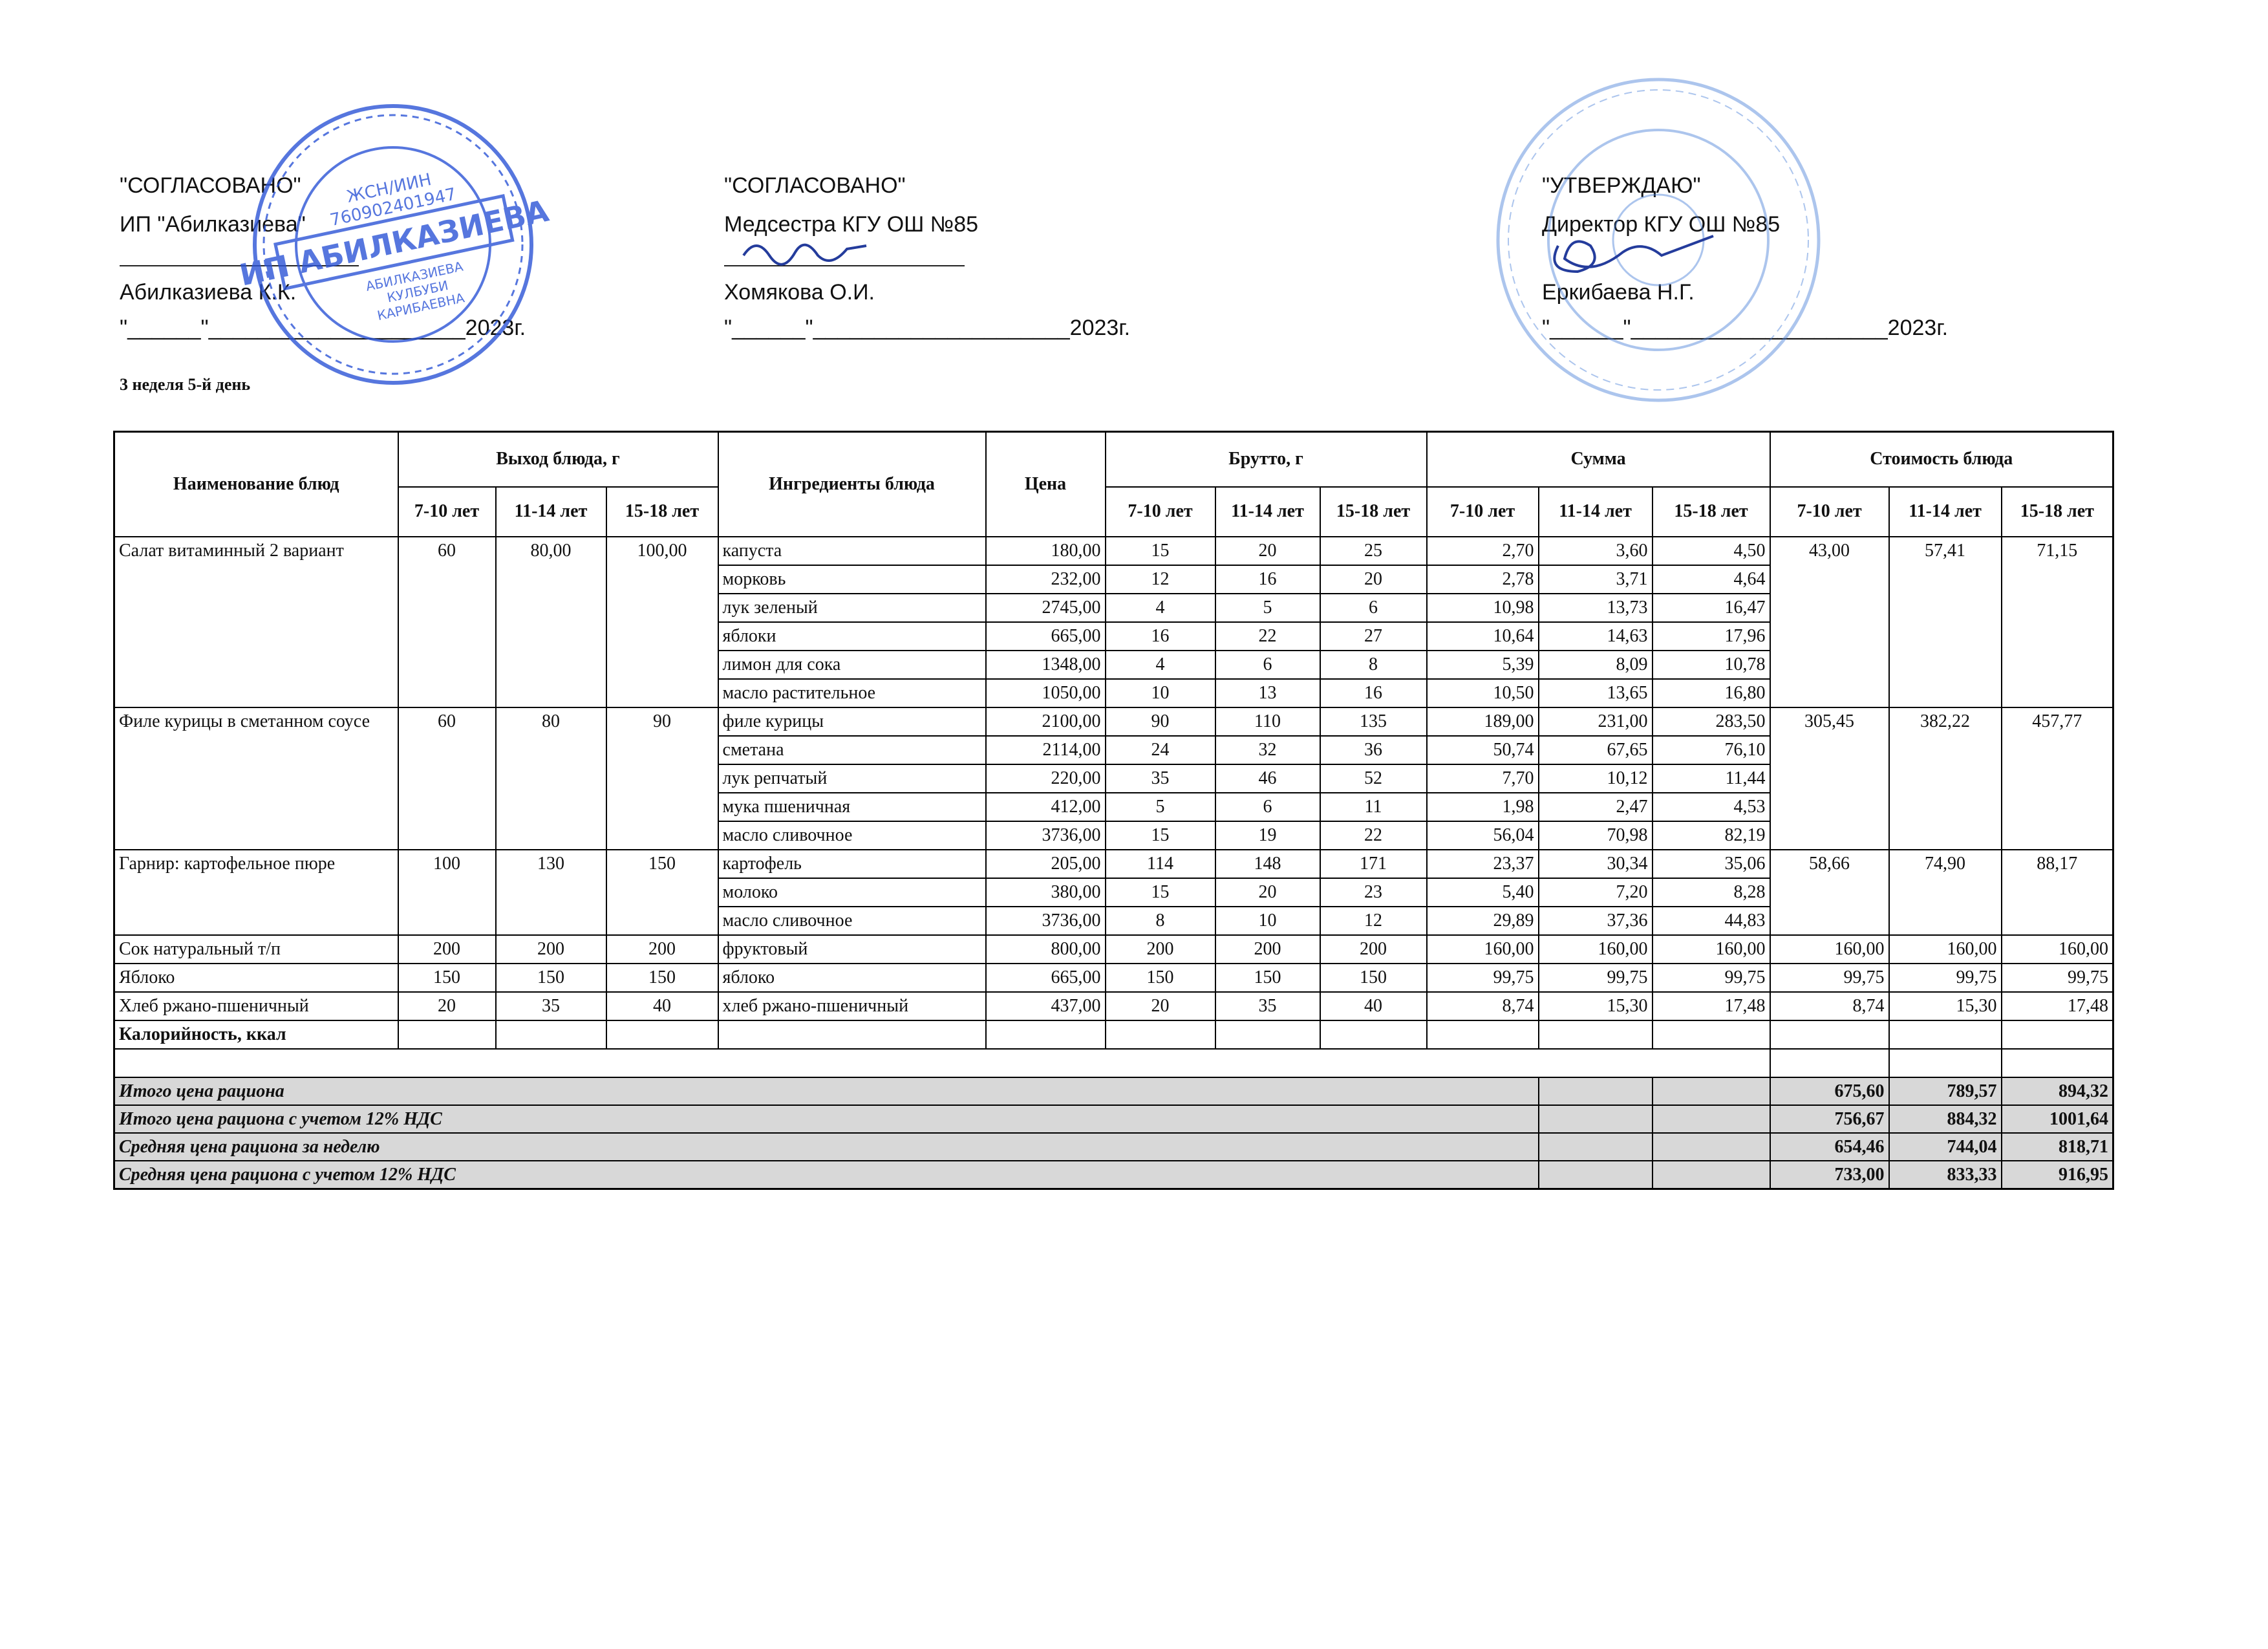 Image resolution: width=2268 pixels, height=1649 pixels. I want to click on ingredient-sum: 29,89, so click(1482, 920).